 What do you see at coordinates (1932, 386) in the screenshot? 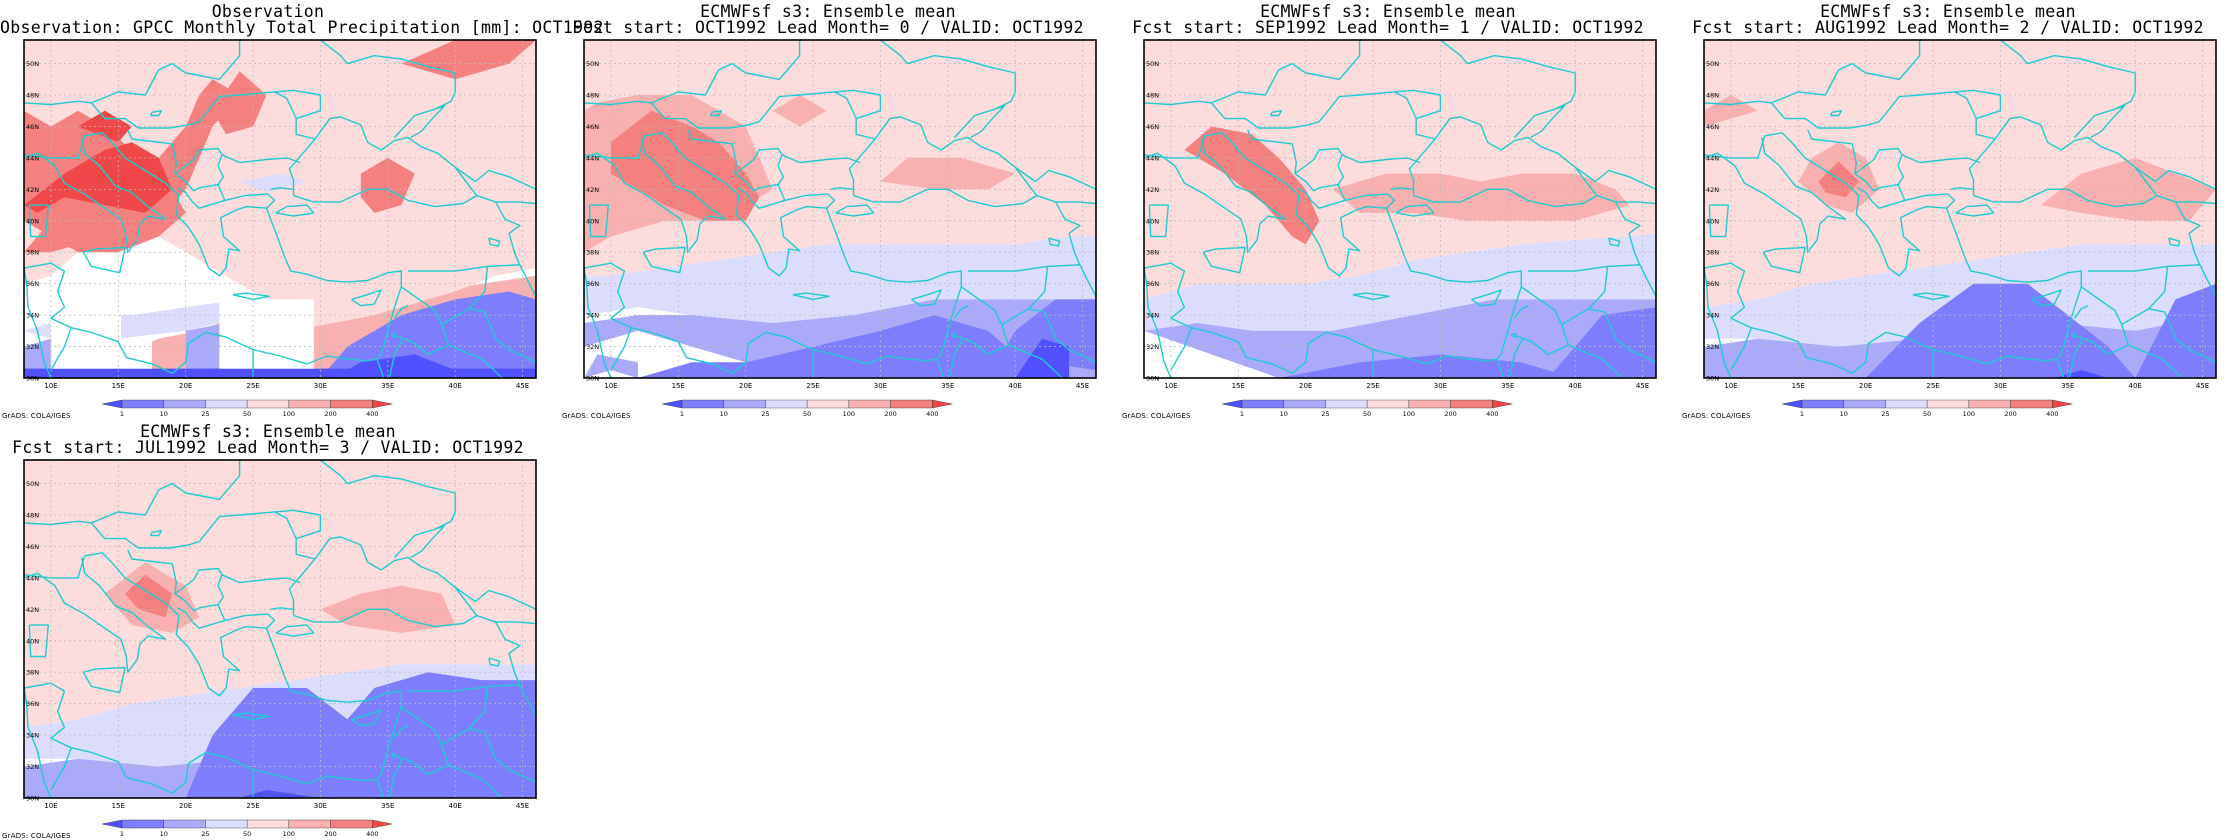
I see `lon-label: 25E` at bounding box center [1932, 386].